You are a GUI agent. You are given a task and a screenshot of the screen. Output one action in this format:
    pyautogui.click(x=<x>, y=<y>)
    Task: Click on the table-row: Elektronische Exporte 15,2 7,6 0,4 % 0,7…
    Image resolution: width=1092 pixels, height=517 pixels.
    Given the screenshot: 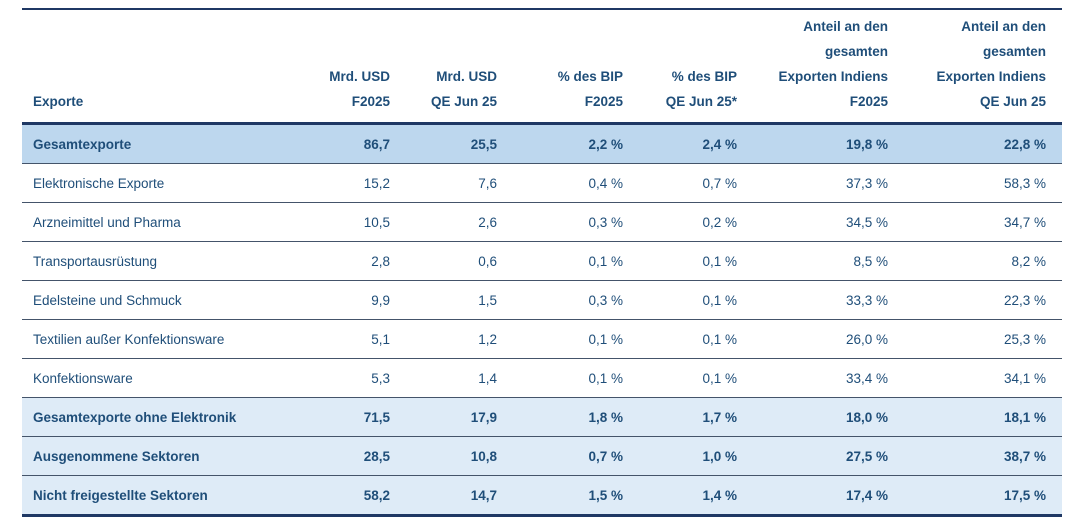 What is the action you would take?
    pyautogui.click(x=542, y=183)
    